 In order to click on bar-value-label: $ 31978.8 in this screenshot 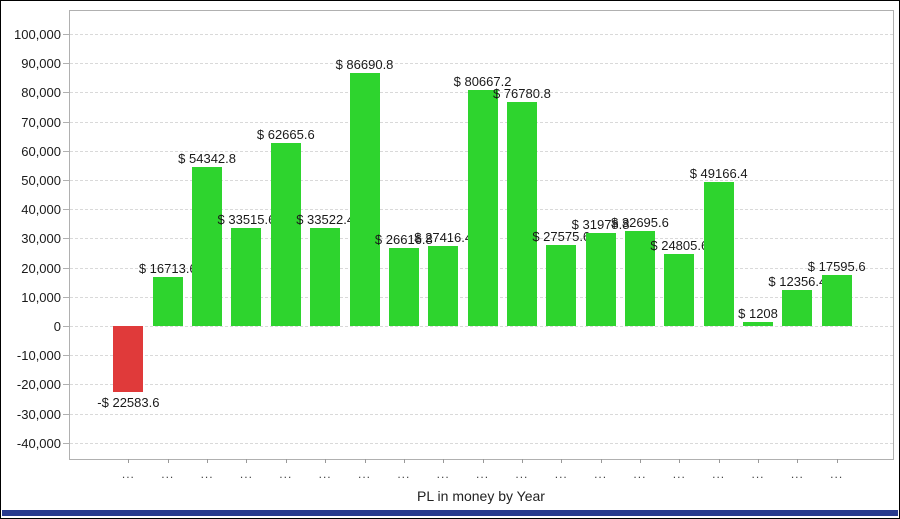, I will do `click(600, 224)`.